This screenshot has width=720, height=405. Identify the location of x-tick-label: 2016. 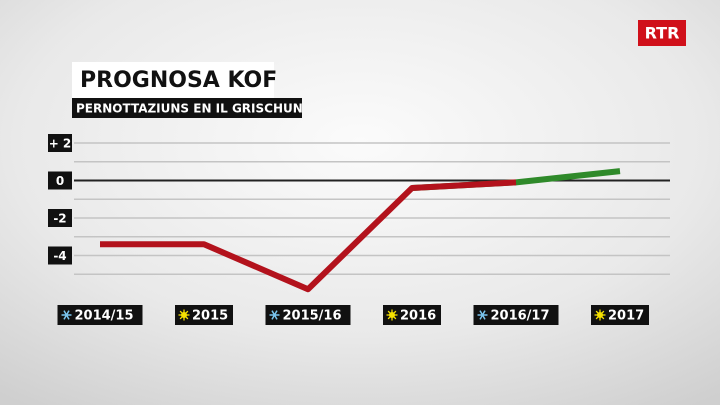
(418, 316).